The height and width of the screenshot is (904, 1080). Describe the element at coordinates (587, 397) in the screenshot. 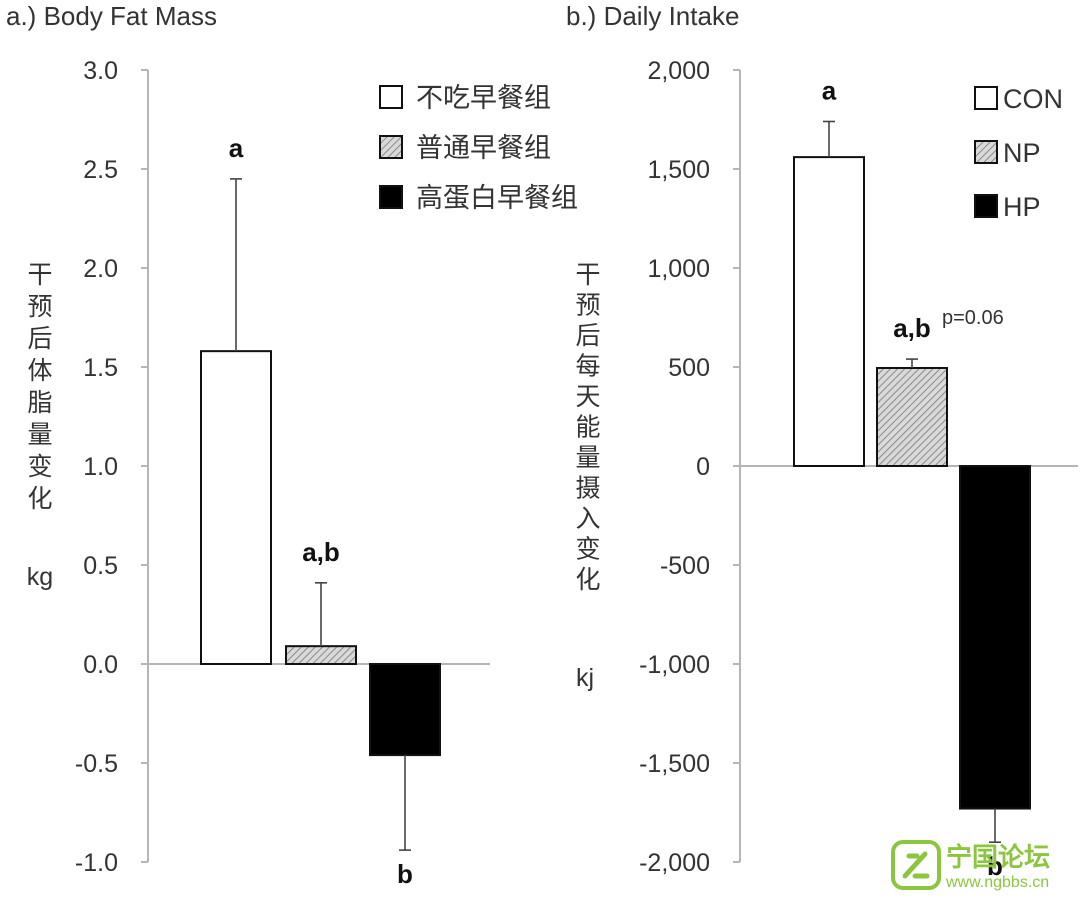

I see `y-axis-label-char: 天` at that location.